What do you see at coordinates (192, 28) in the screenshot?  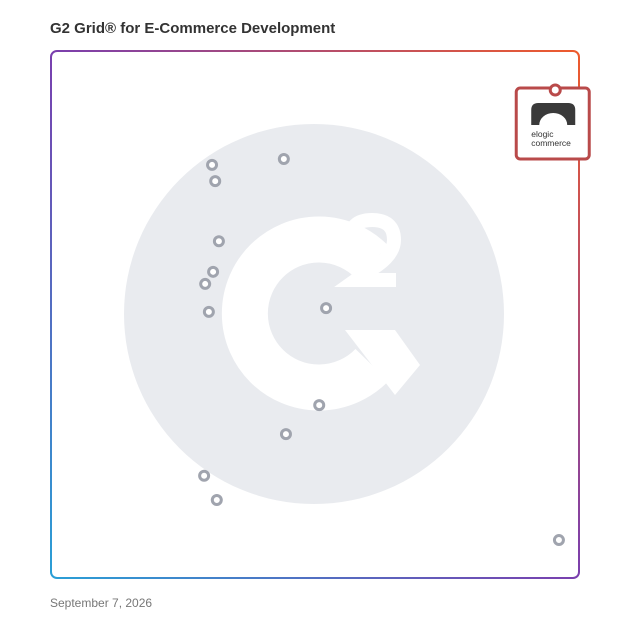 I see `title: G2 Grid® for E-Commerce Development` at bounding box center [192, 28].